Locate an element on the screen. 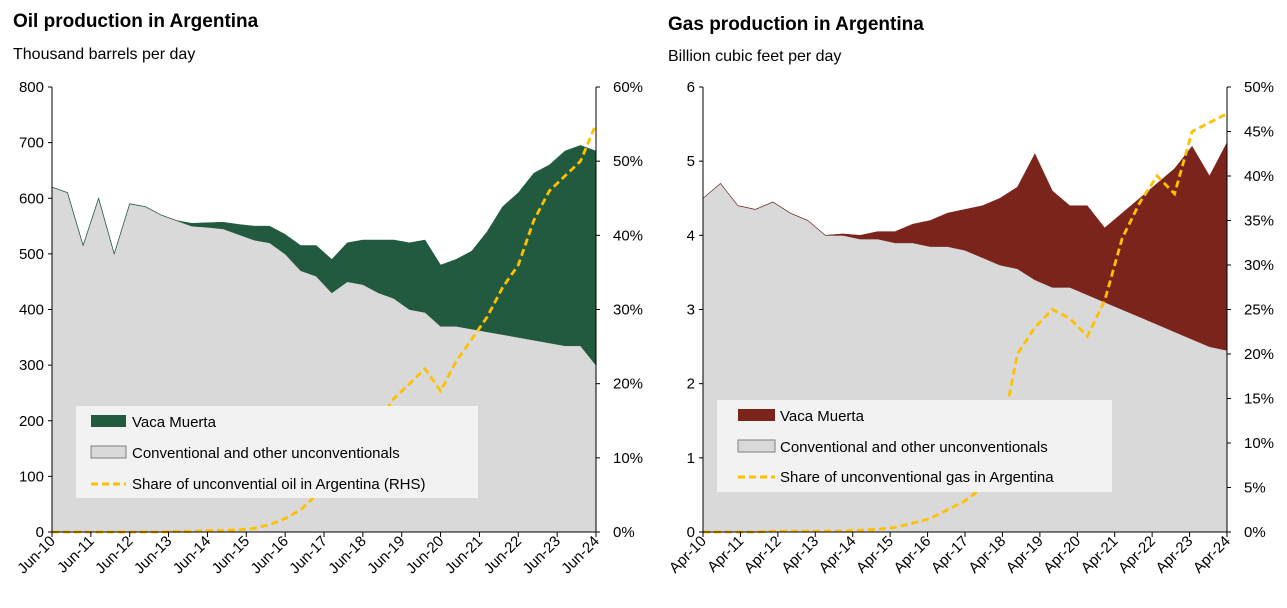  oil-x-tick-label: Jun-20 is located at coordinates (425, 555).